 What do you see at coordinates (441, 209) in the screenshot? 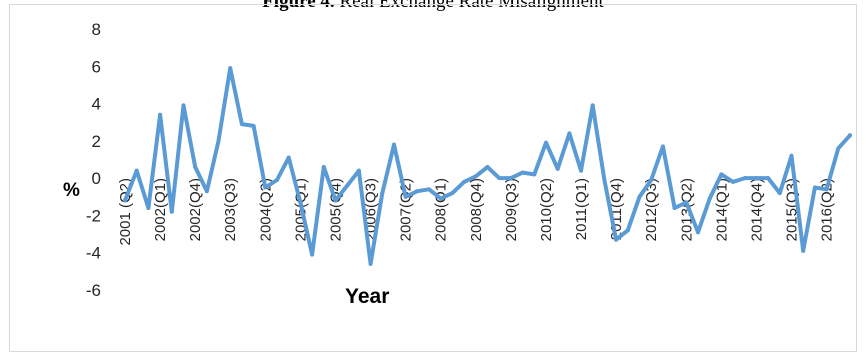
I see `x-tick-label: 2008(Q1)` at bounding box center [441, 209].